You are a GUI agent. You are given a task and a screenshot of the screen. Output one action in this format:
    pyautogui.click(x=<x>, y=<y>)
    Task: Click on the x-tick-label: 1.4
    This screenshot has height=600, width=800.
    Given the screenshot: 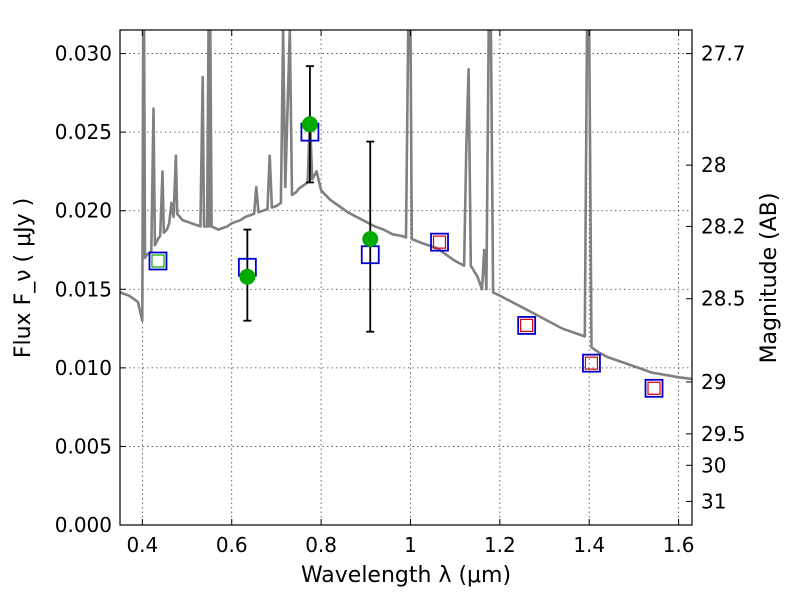 What is the action you would take?
    pyautogui.click(x=589, y=545)
    